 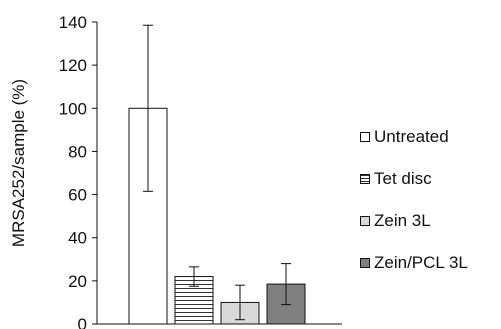 What do you see at coordinates (77, 151) in the screenshot?
I see `y-tick-label-80: 80` at bounding box center [77, 151].